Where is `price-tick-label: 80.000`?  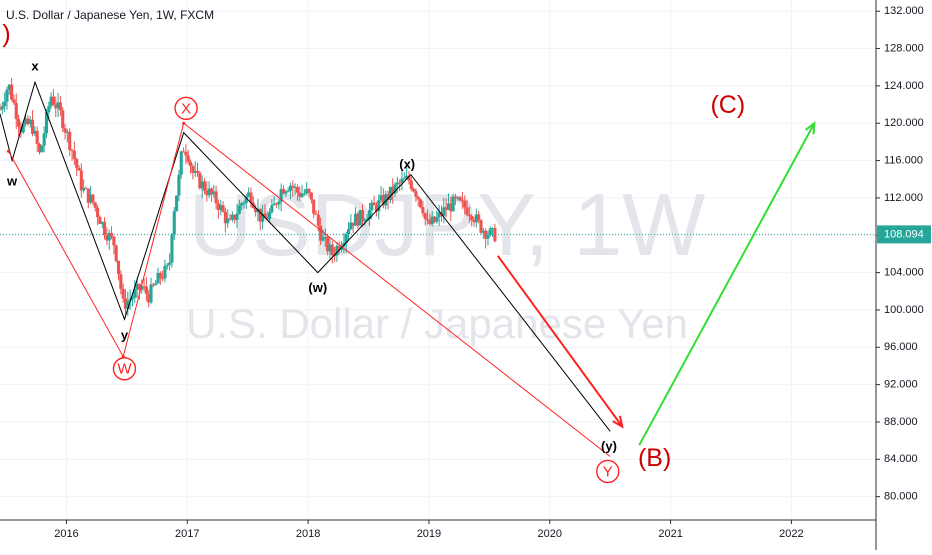 price-tick-label: 80.000 is located at coordinates (901, 497).